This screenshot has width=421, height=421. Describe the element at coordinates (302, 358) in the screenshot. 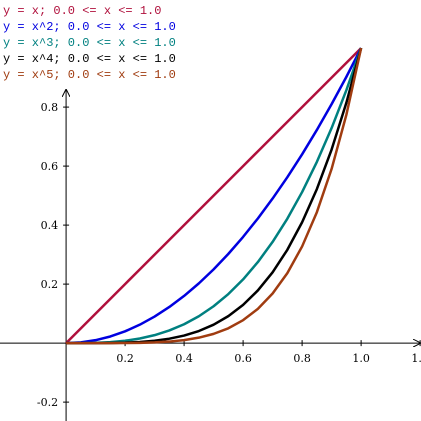

I see `x-tick-label: 0.8` at that location.